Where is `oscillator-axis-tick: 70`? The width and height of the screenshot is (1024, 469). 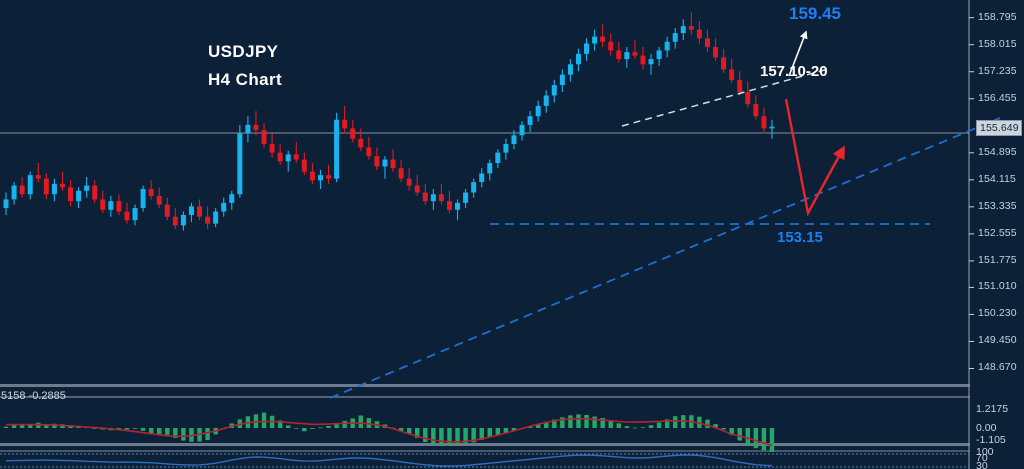
oscillator-axis-tick: 70 is located at coordinates (982, 458).